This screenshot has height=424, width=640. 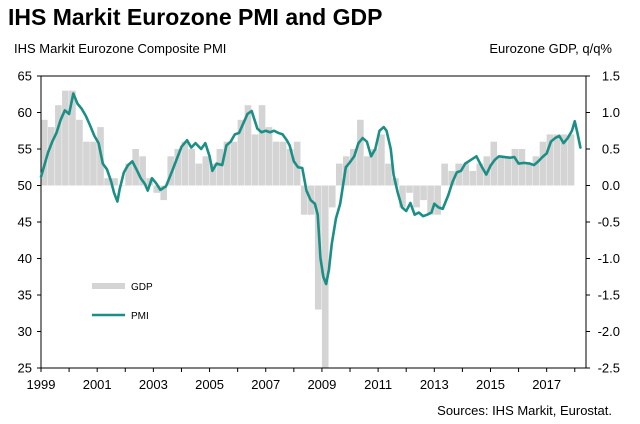 I want to click on right-tick-label: 0.5, so click(x=611, y=149).